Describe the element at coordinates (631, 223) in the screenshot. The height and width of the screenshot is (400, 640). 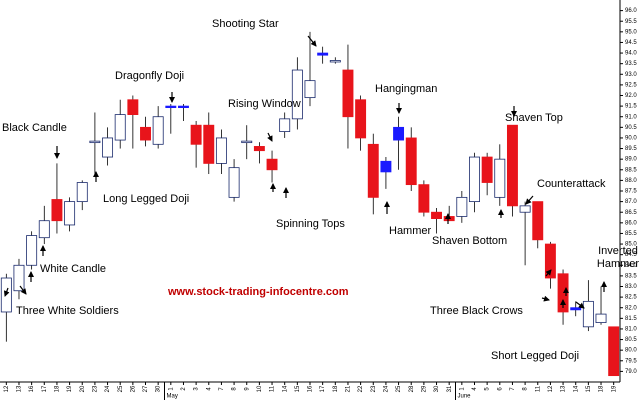
I see `y-tick-label: 86.0` at that location.